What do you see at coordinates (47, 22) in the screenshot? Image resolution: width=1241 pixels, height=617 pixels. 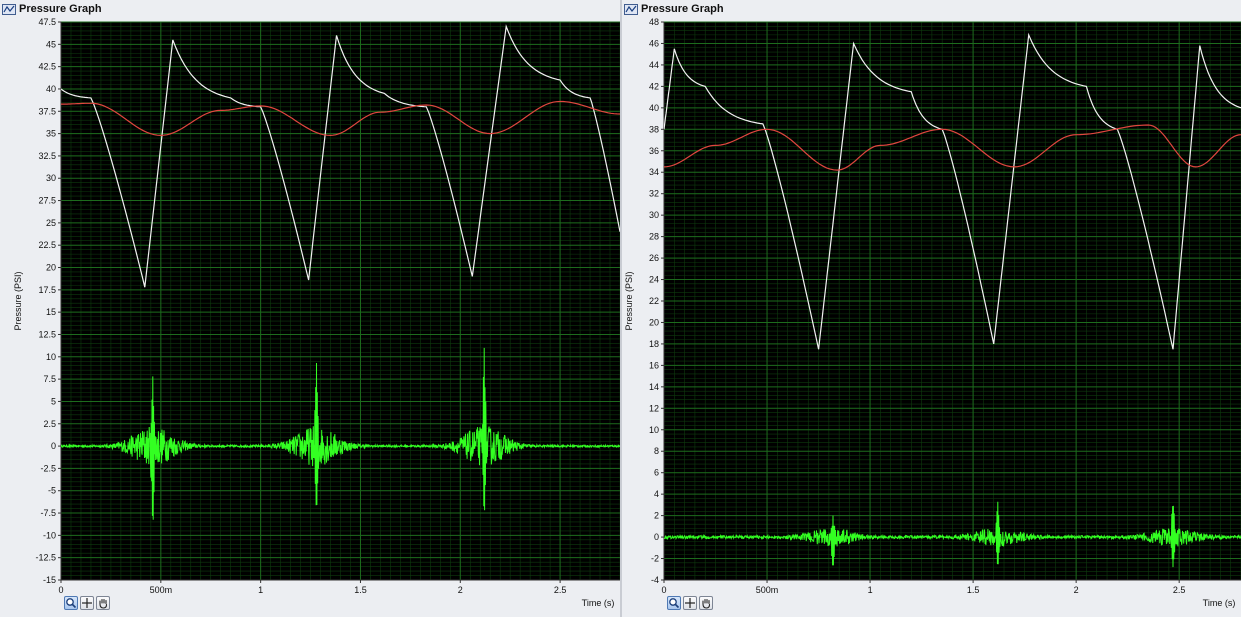 I see `y-tick-label: 47.5` at bounding box center [47, 22].